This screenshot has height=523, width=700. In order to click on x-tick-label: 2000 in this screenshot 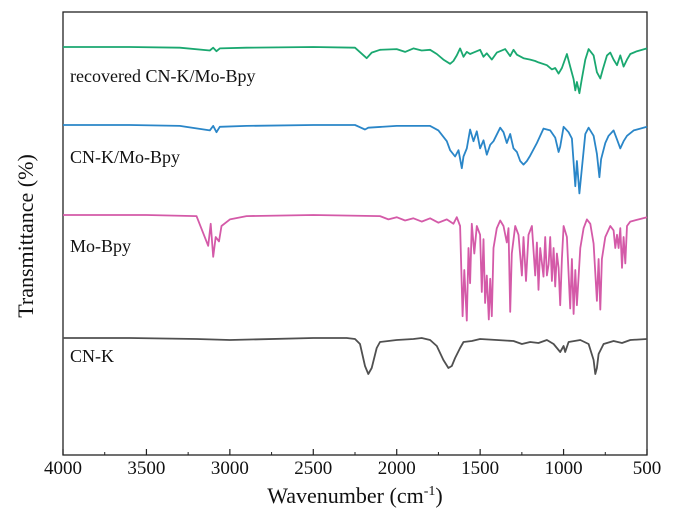, I will do `click(397, 468)`.